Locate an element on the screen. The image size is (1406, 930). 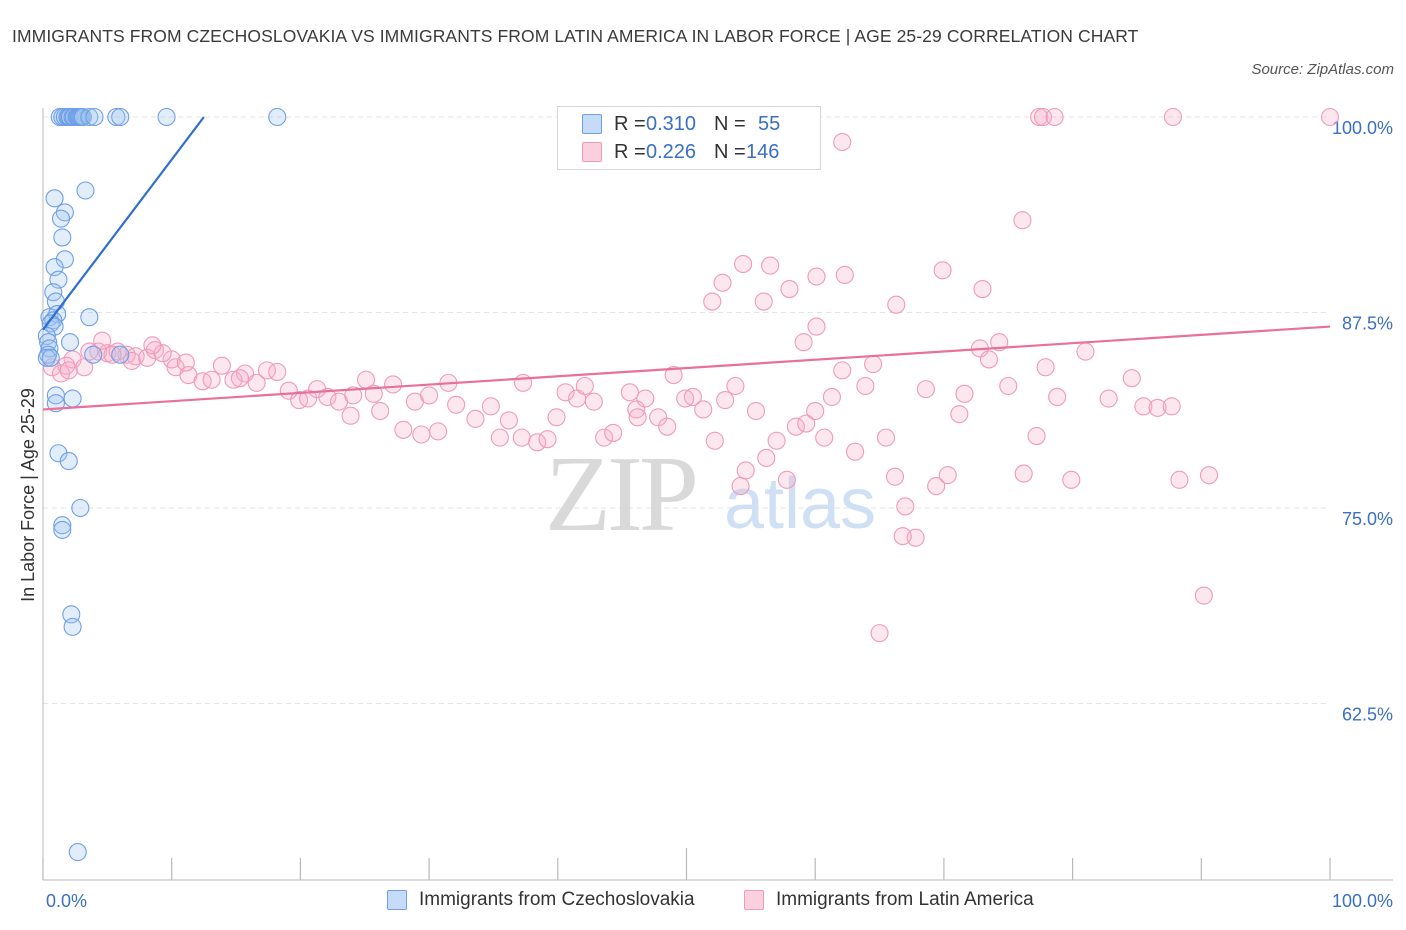
trendline-latin-america is located at coordinates (686, 368).